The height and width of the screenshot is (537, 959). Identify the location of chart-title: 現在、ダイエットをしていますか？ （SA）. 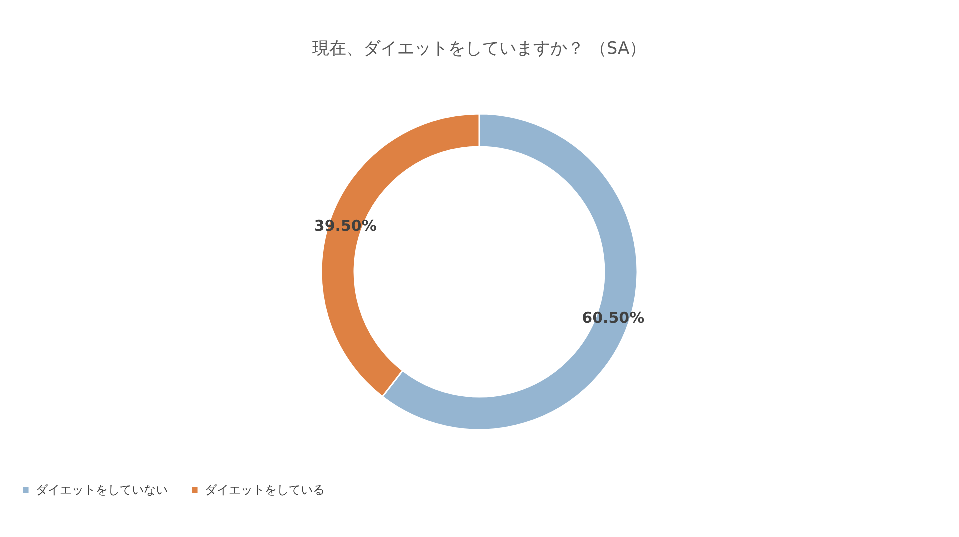
(479, 49).